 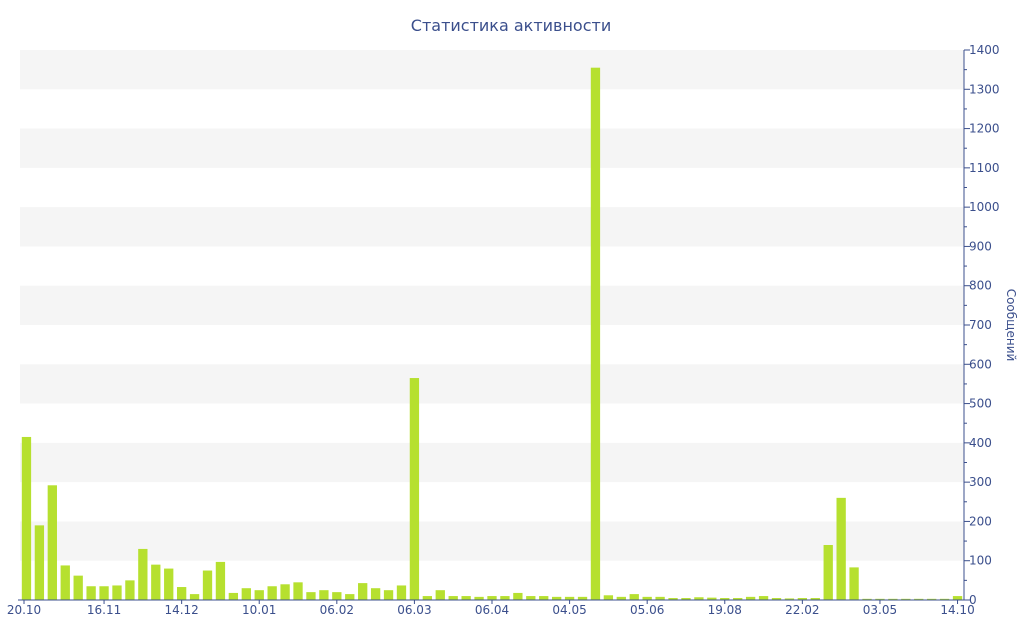 What do you see at coordinates (1011, 325) in the screenshot?
I see `y-axis-title: Сообщений` at bounding box center [1011, 325].